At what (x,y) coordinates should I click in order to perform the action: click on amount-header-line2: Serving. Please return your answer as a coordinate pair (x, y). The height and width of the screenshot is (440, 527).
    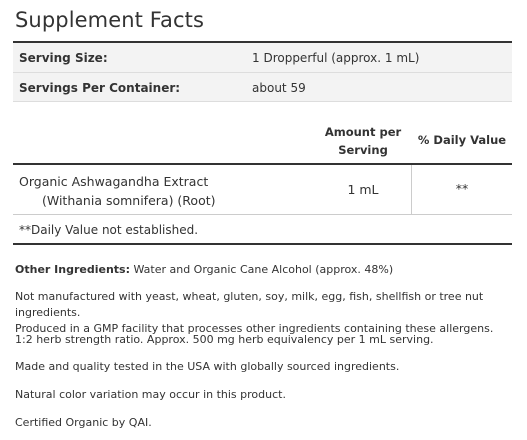
    Looking at the image, I should click on (363, 150).